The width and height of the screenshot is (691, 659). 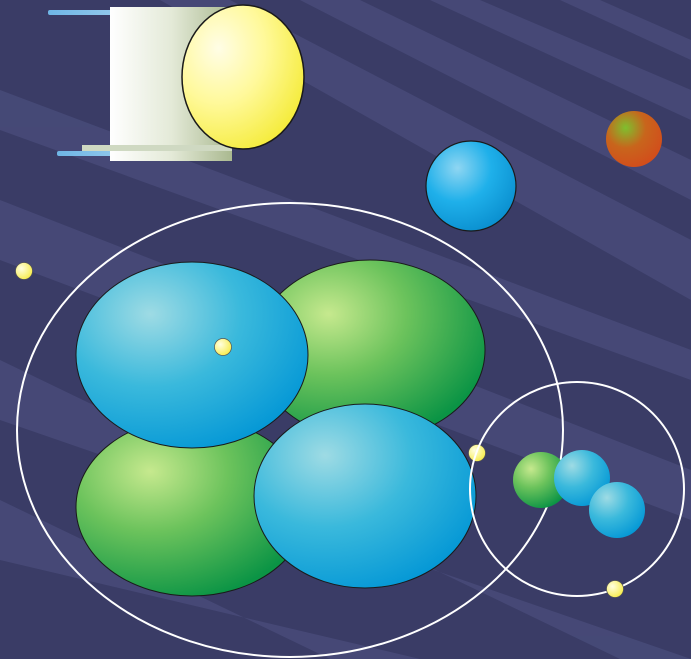 I want to click on blue-planet-icon, so click(x=471, y=186).